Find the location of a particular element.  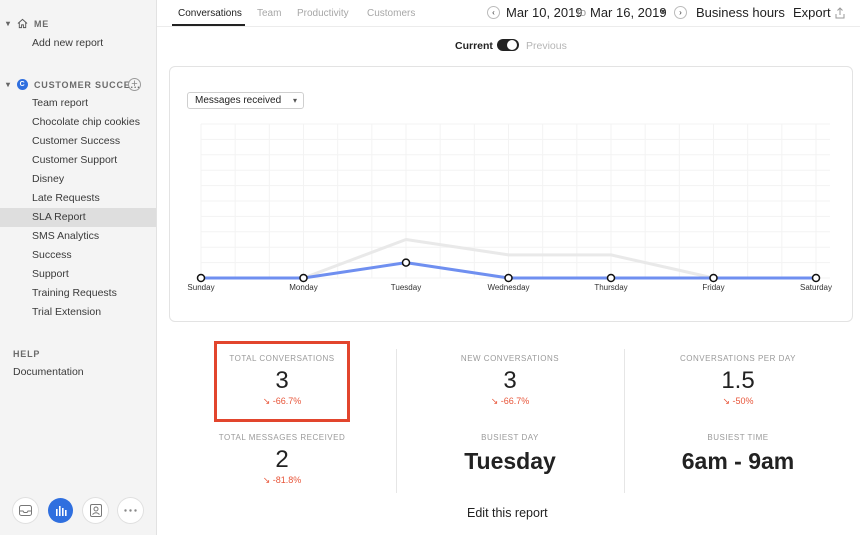

help-section-header: HELP is located at coordinates (27, 354).